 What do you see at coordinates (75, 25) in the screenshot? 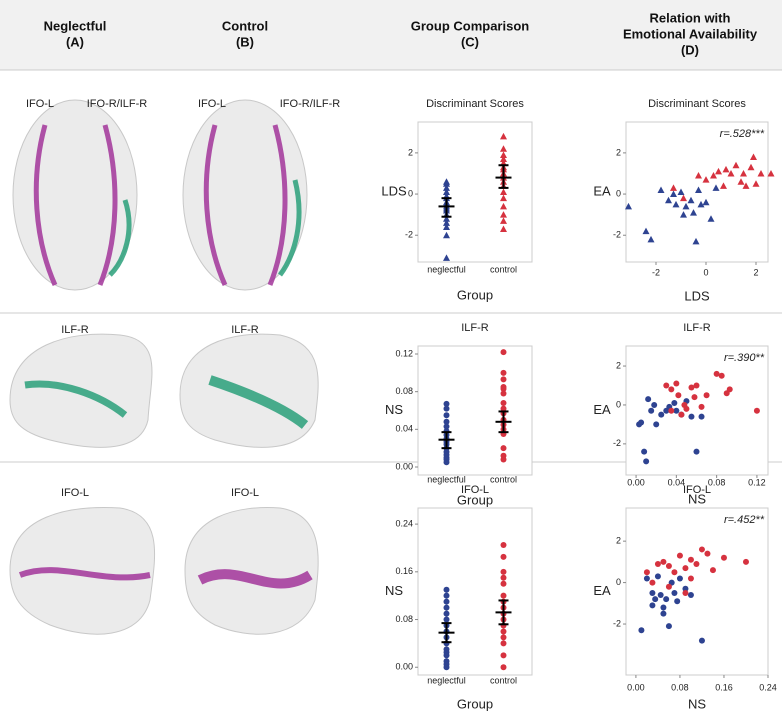
I see `column-header: Neglectful` at bounding box center [75, 25].